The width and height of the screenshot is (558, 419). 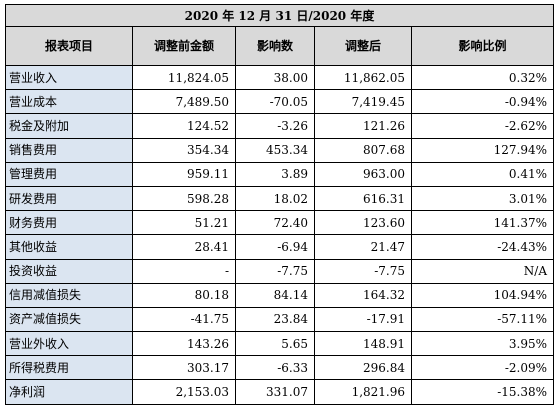 I want to click on impact-ratio: 127.94%, so click(x=482, y=150).